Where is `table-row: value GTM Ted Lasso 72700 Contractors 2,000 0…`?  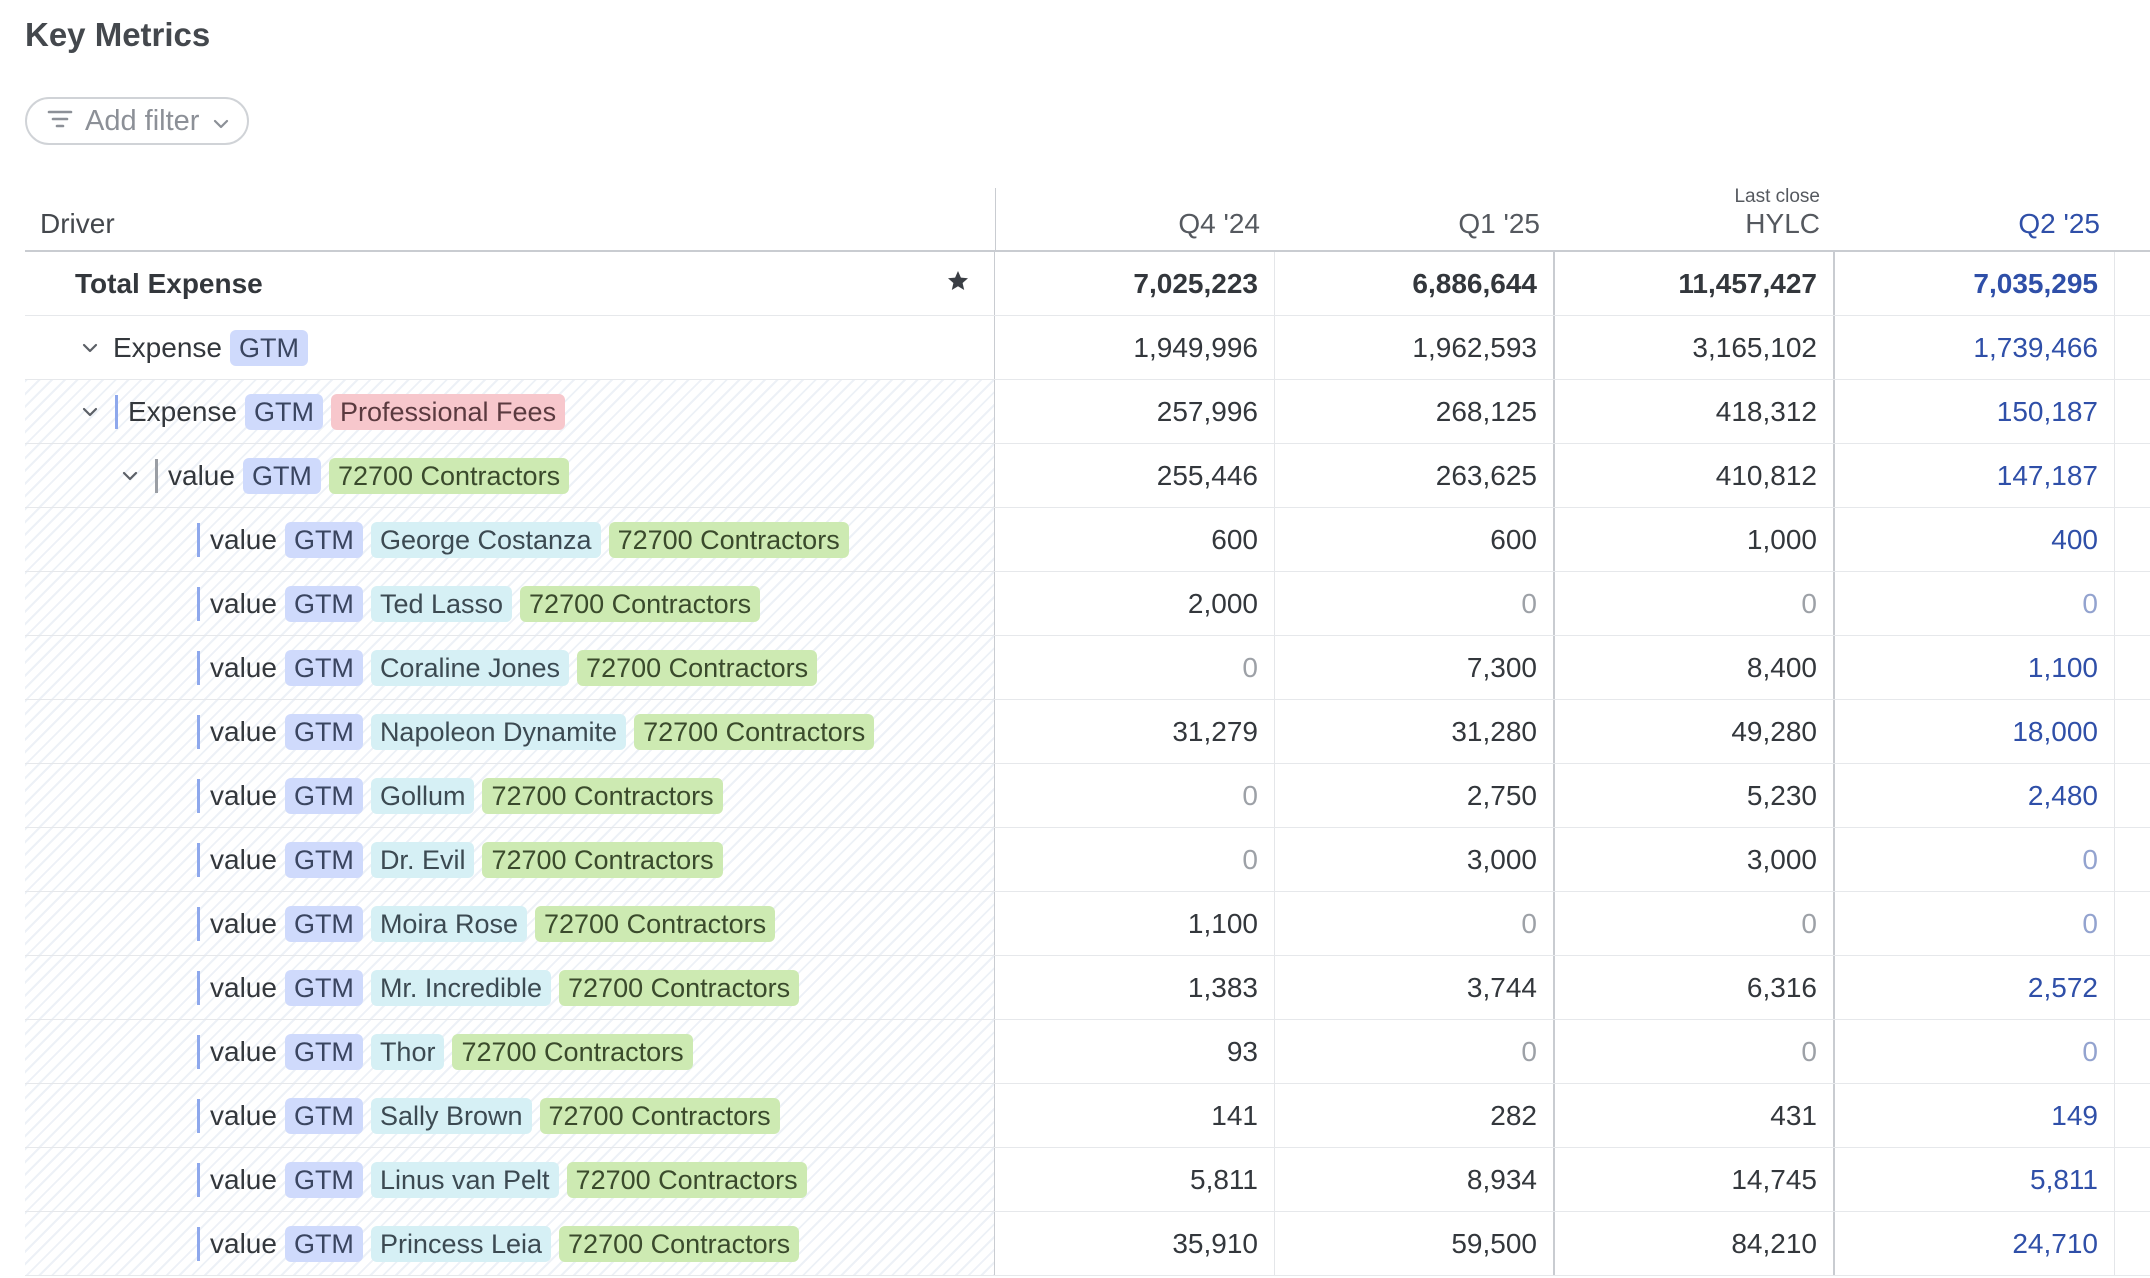
table-row: value GTM Ted Lasso 72700 Contractors 2,000 0… is located at coordinates (1087, 604).